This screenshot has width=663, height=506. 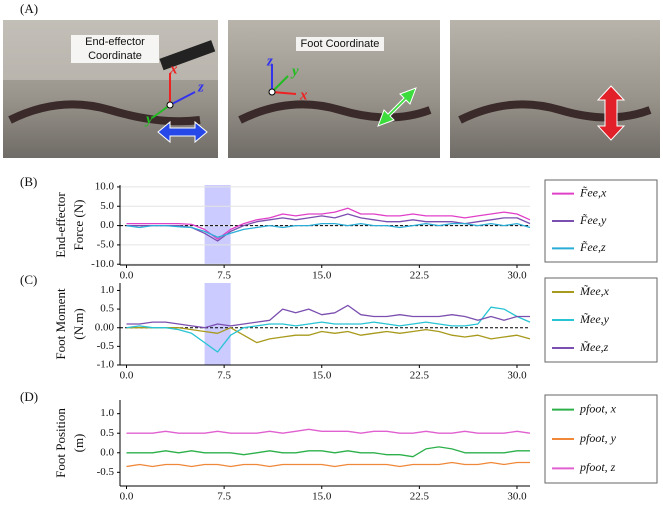 What do you see at coordinates (78, 443) in the screenshot?
I see `y-axis-label: (m)` at bounding box center [78, 443].